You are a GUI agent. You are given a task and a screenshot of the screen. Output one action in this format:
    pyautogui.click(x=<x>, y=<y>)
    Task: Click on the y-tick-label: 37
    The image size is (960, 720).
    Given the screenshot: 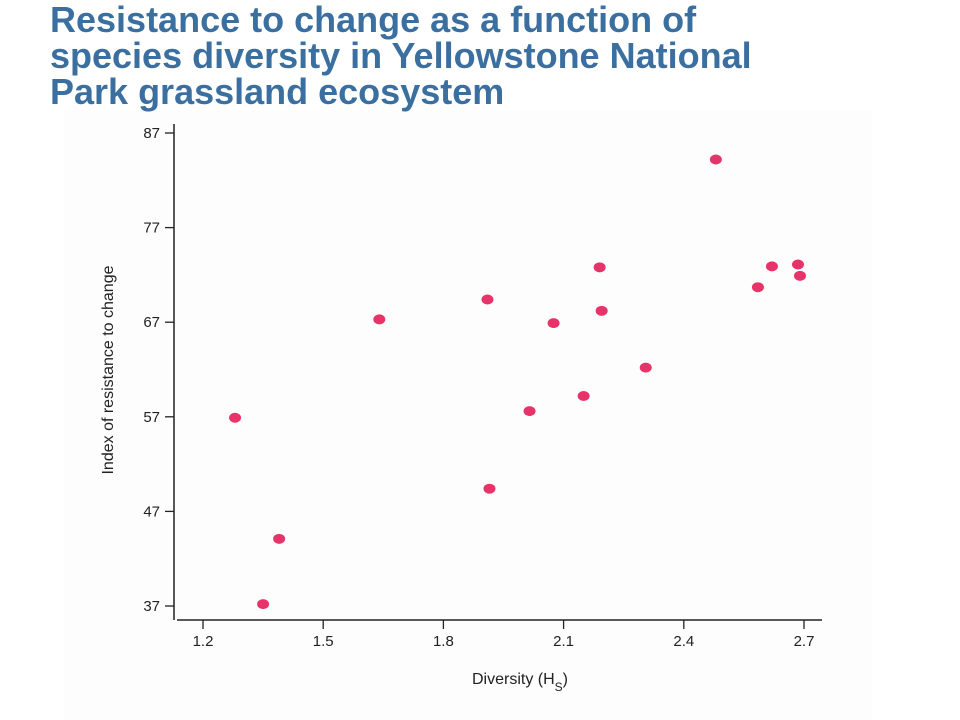 What is the action you would take?
    pyautogui.click(x=151, y=606)
    